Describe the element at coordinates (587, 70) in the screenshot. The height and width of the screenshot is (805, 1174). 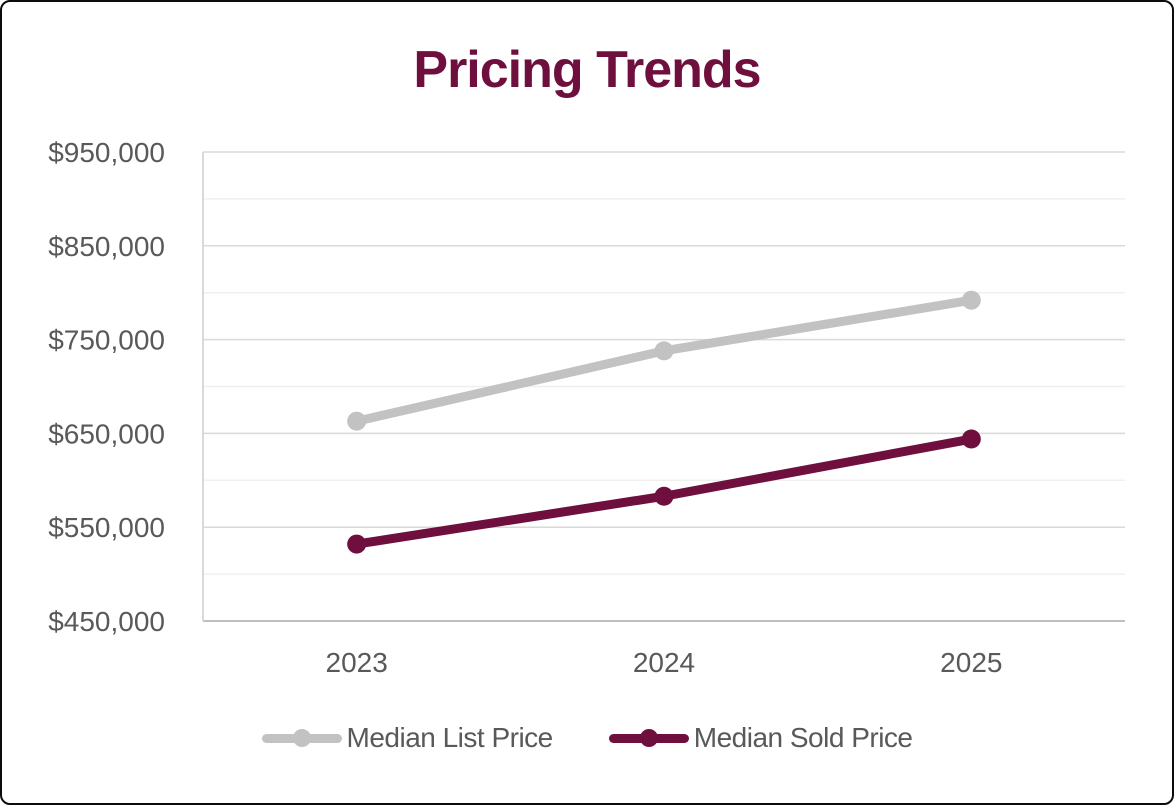
I see `chart-title: Pricing Trends` at that location.